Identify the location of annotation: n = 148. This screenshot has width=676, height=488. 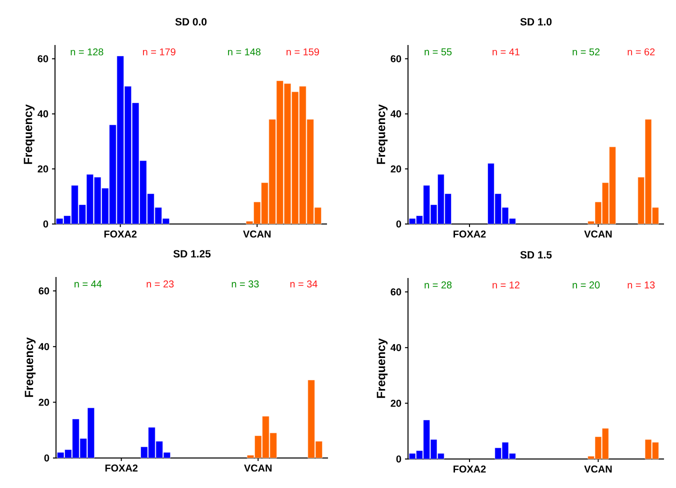
(244, 52).